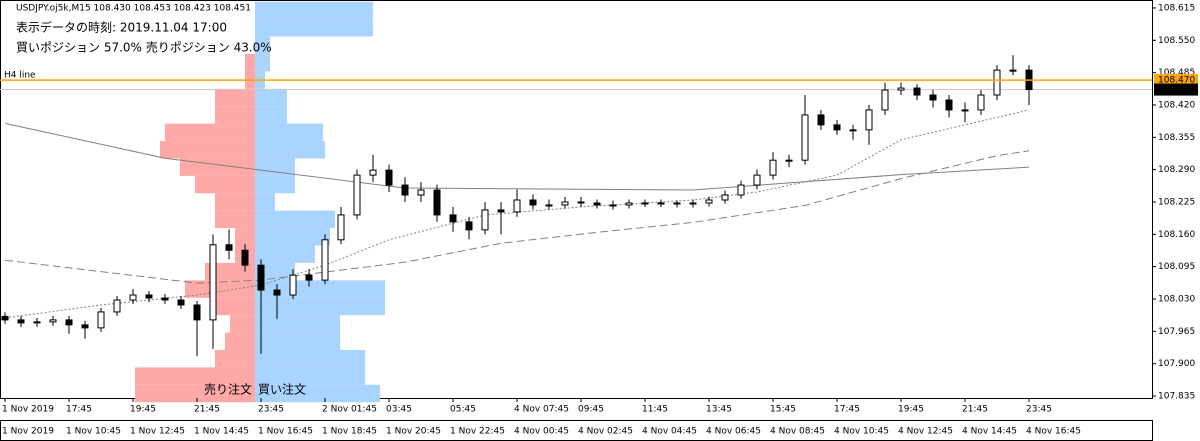  Describe the element at coordinates (1176, 170) in the screenshot. I see `y-tick-label: 108.290` at that location.